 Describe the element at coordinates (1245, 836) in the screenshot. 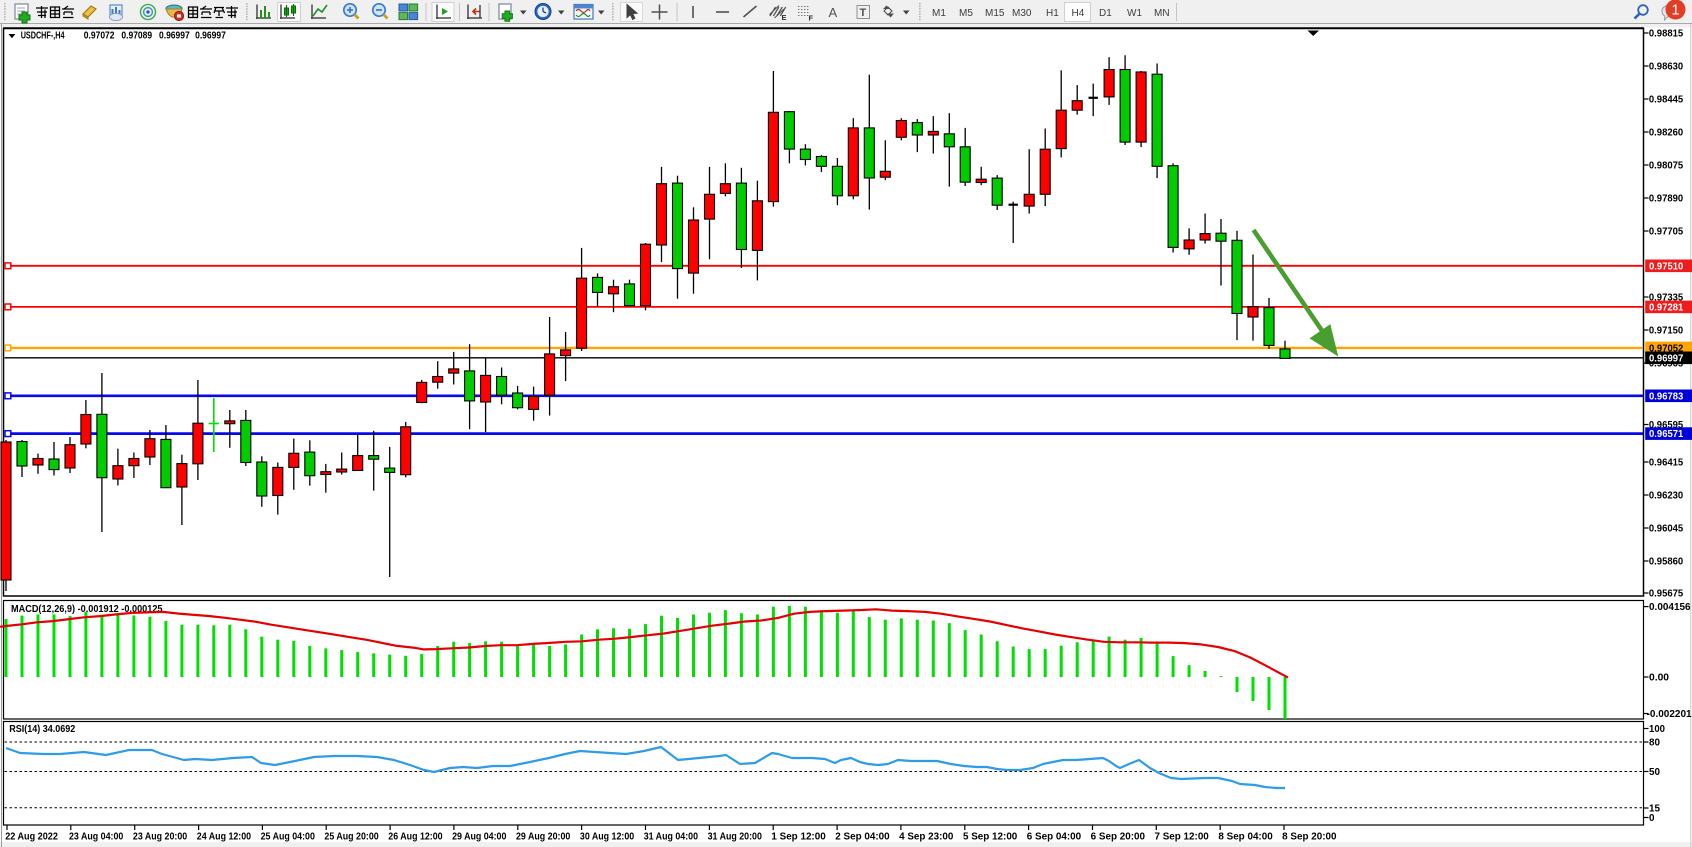

I see `svg-text: 8 Sep 04:00` at that location.